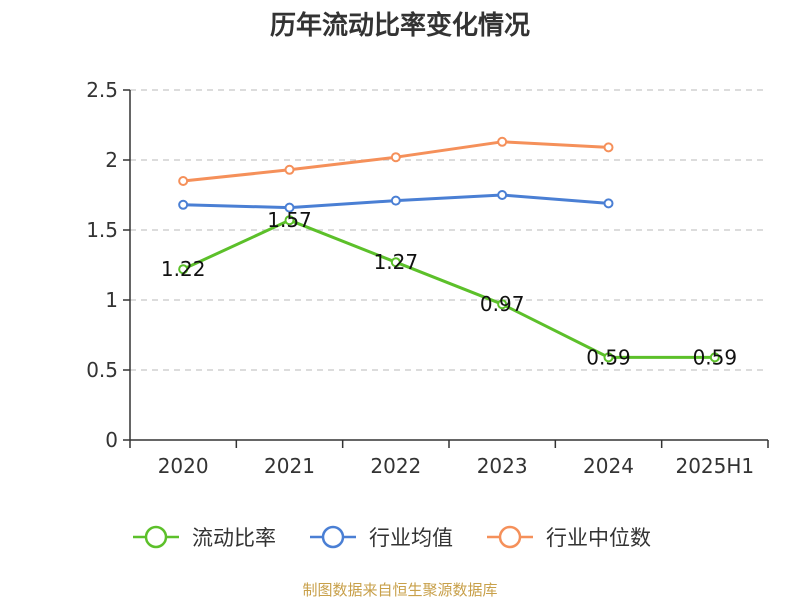  What do you see at coordinates (108, 265) in the screenshot?
I see `y-axis-ticks: 0 0.5 1 1.5 2 2.5` at bounding box center [108, 265].